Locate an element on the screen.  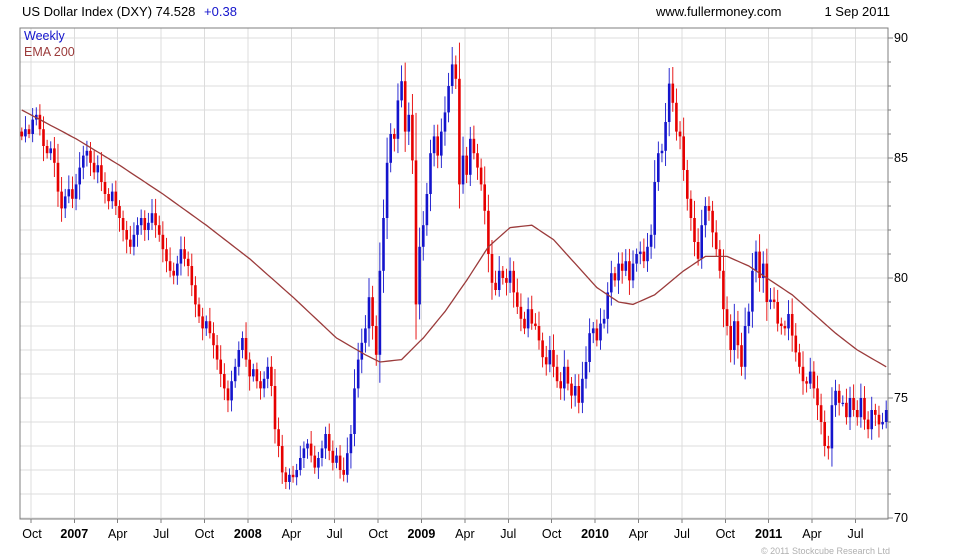
y-tick-label: 75 is located at coordinates (901, 398).